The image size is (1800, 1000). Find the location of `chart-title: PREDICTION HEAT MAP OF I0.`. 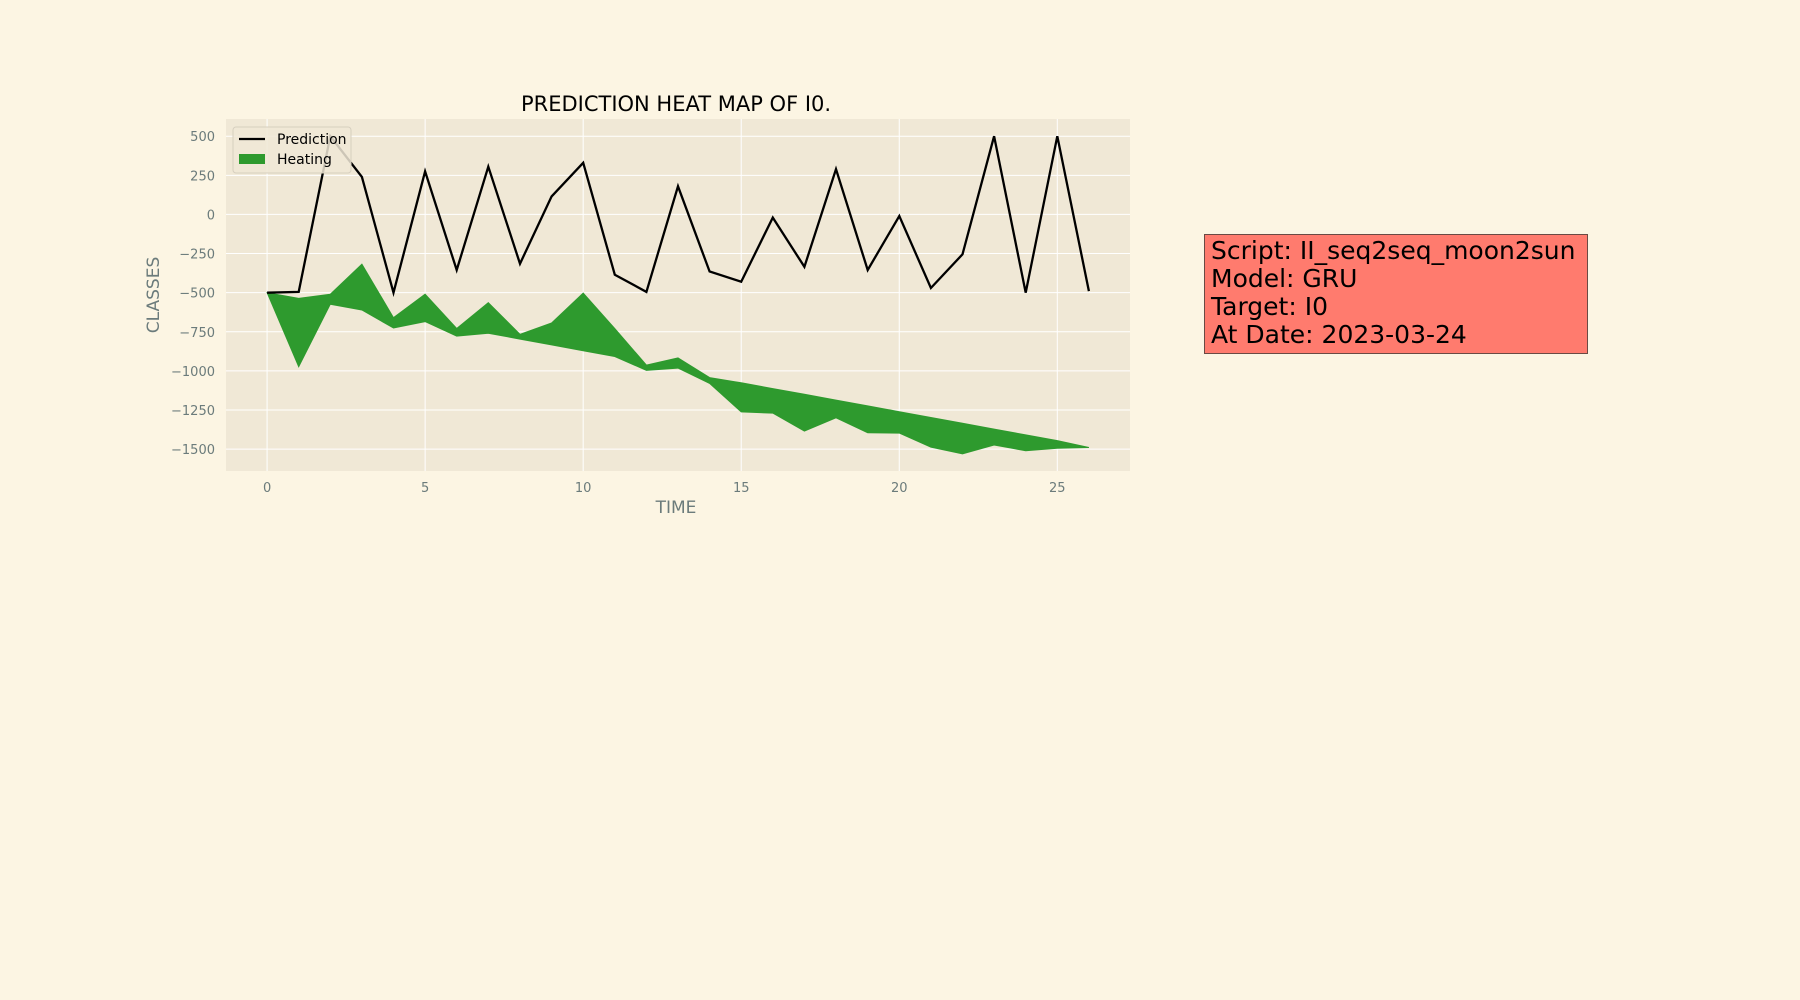

chart-title: PREDICTION HEAT MAP OF I0. is located at coordinates (676, 104).